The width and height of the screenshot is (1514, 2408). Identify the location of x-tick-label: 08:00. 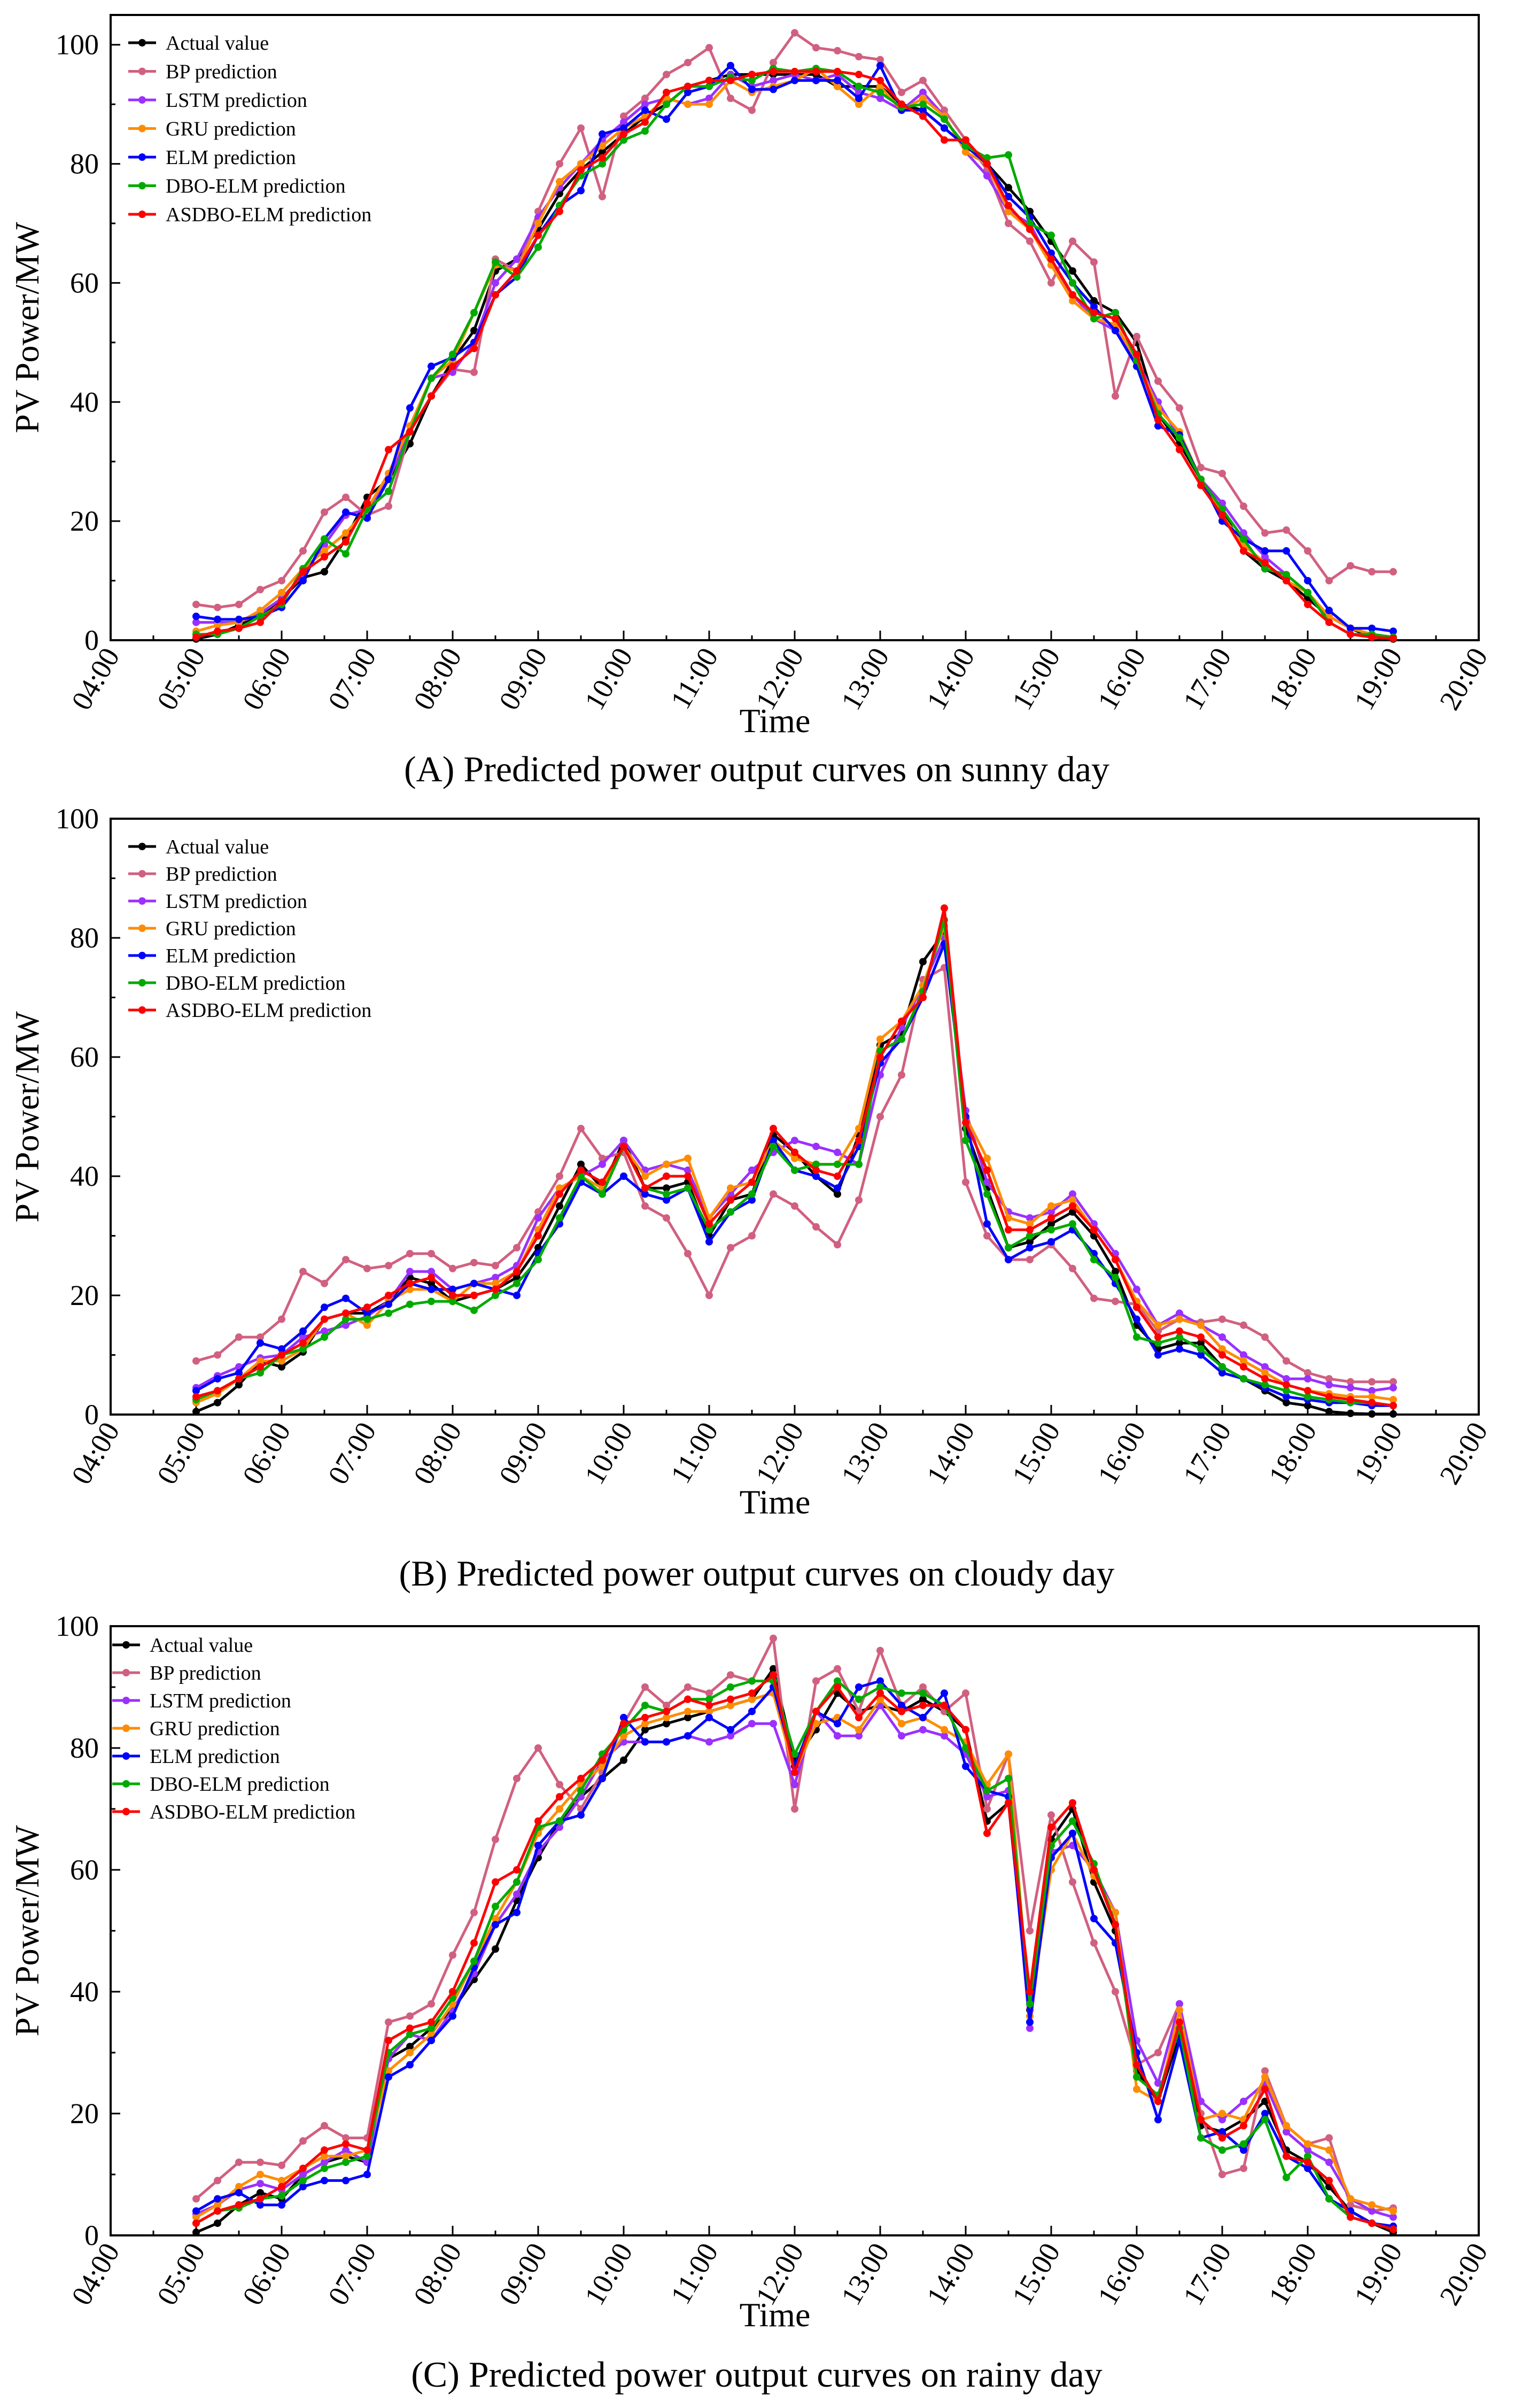
(437, 1453).